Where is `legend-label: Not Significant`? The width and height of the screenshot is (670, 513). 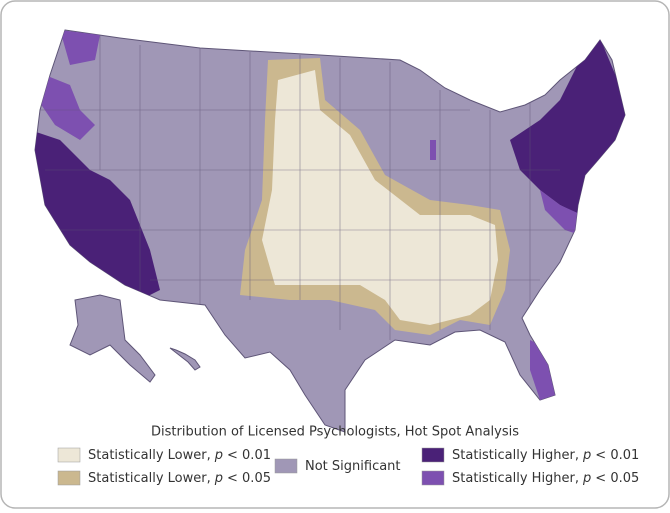 legend-label: Not Significant is located at coordinates (353, 466).